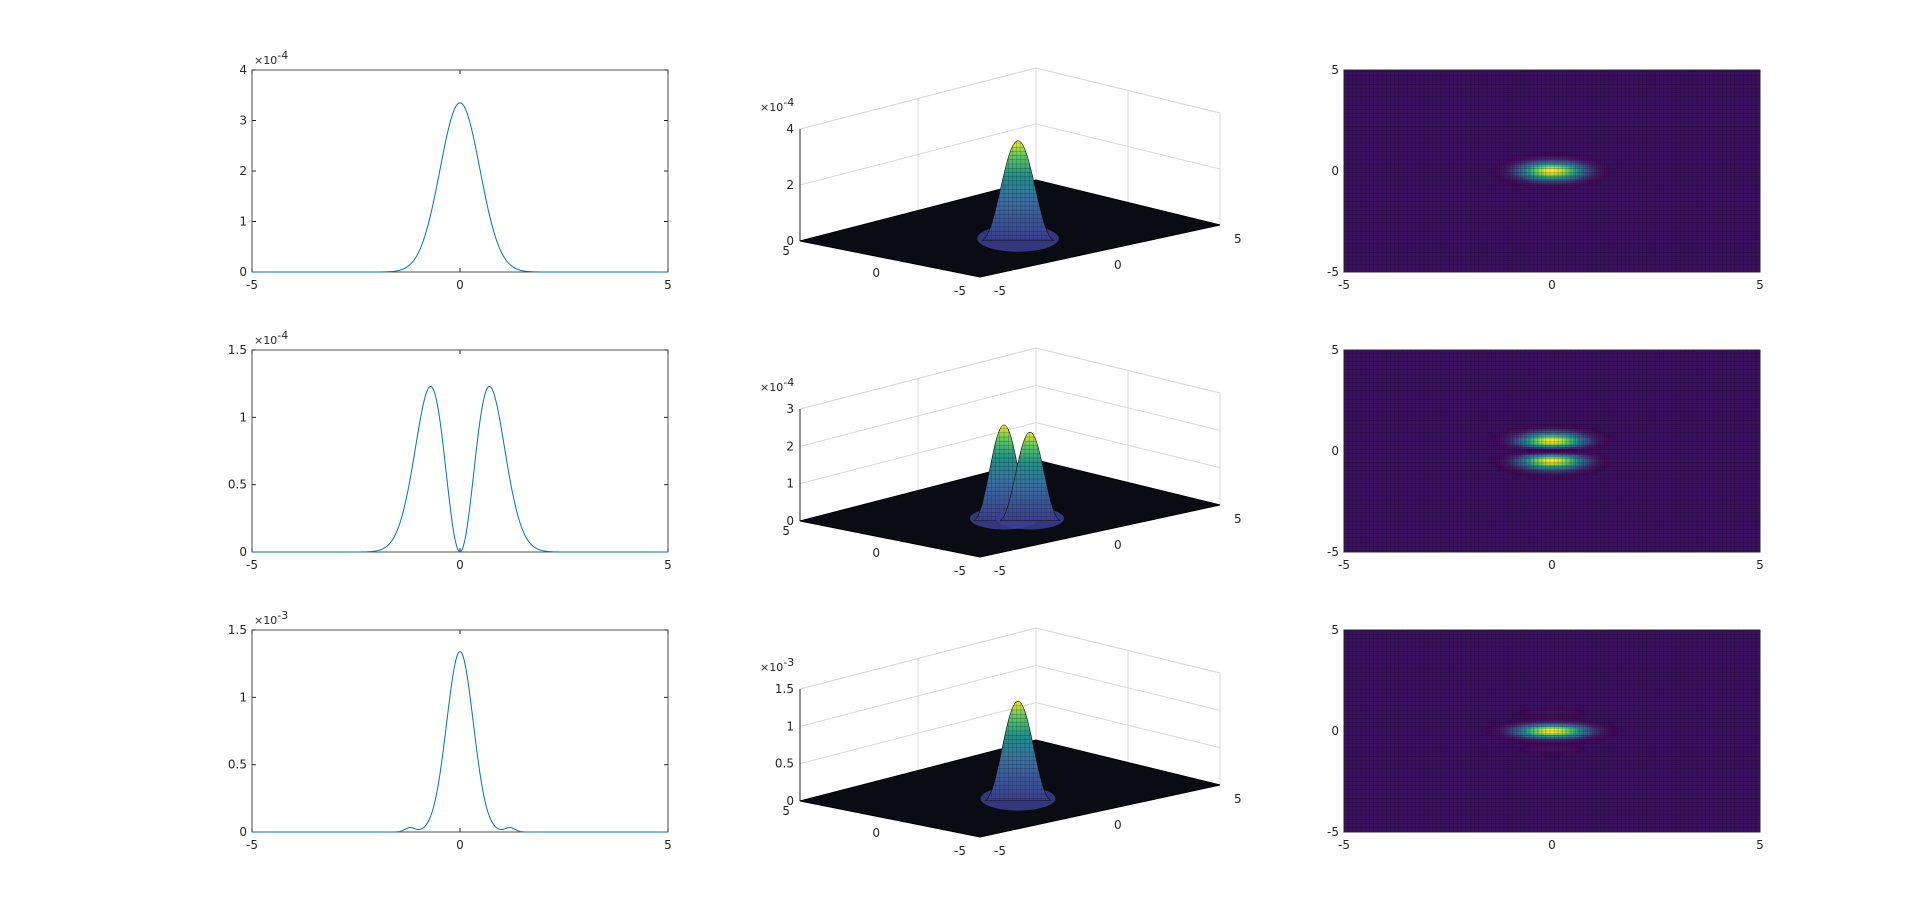 The height and width of the screenshot is (923, 1920). I want to click on subplot-surface-row1: 024×10-450-5 -505, so click(1001, 182).